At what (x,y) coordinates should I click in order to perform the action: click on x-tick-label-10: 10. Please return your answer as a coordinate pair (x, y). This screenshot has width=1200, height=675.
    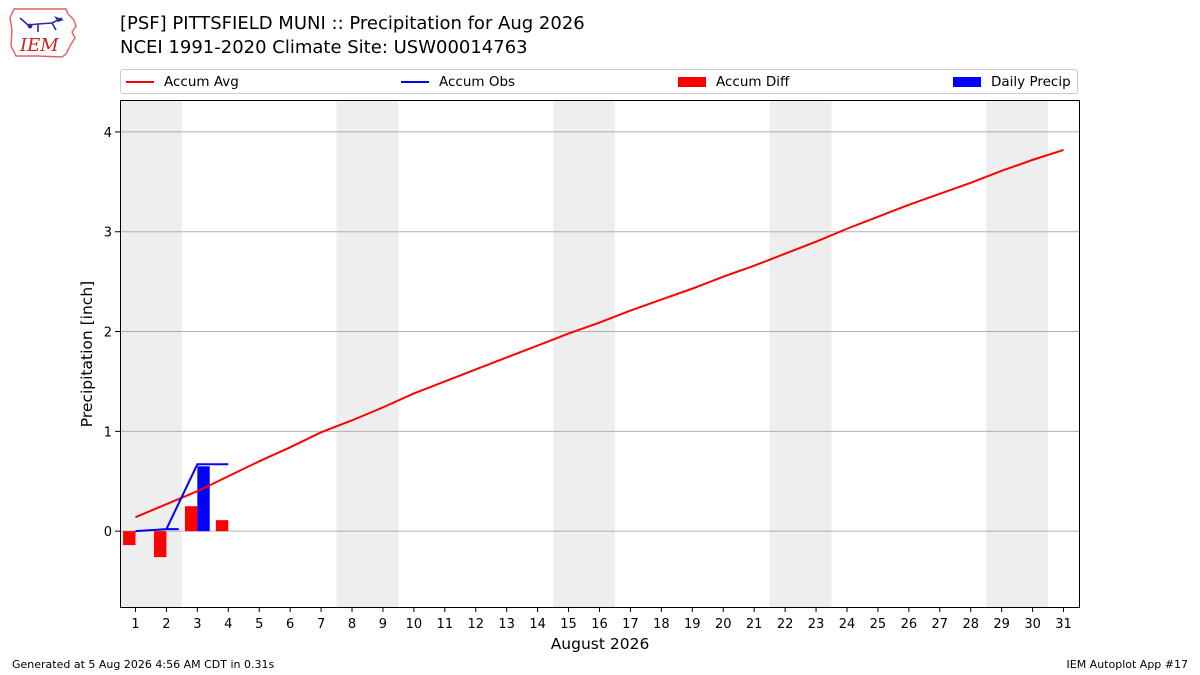
    Looking at the image, I should click on (414, 624).